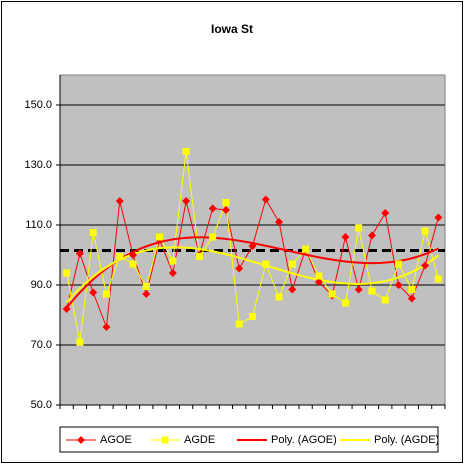  What do you see at coordinates (41, 405) in the screenshot?
I see `y-tick-label: 50.0` at bounding box center [41, 405].